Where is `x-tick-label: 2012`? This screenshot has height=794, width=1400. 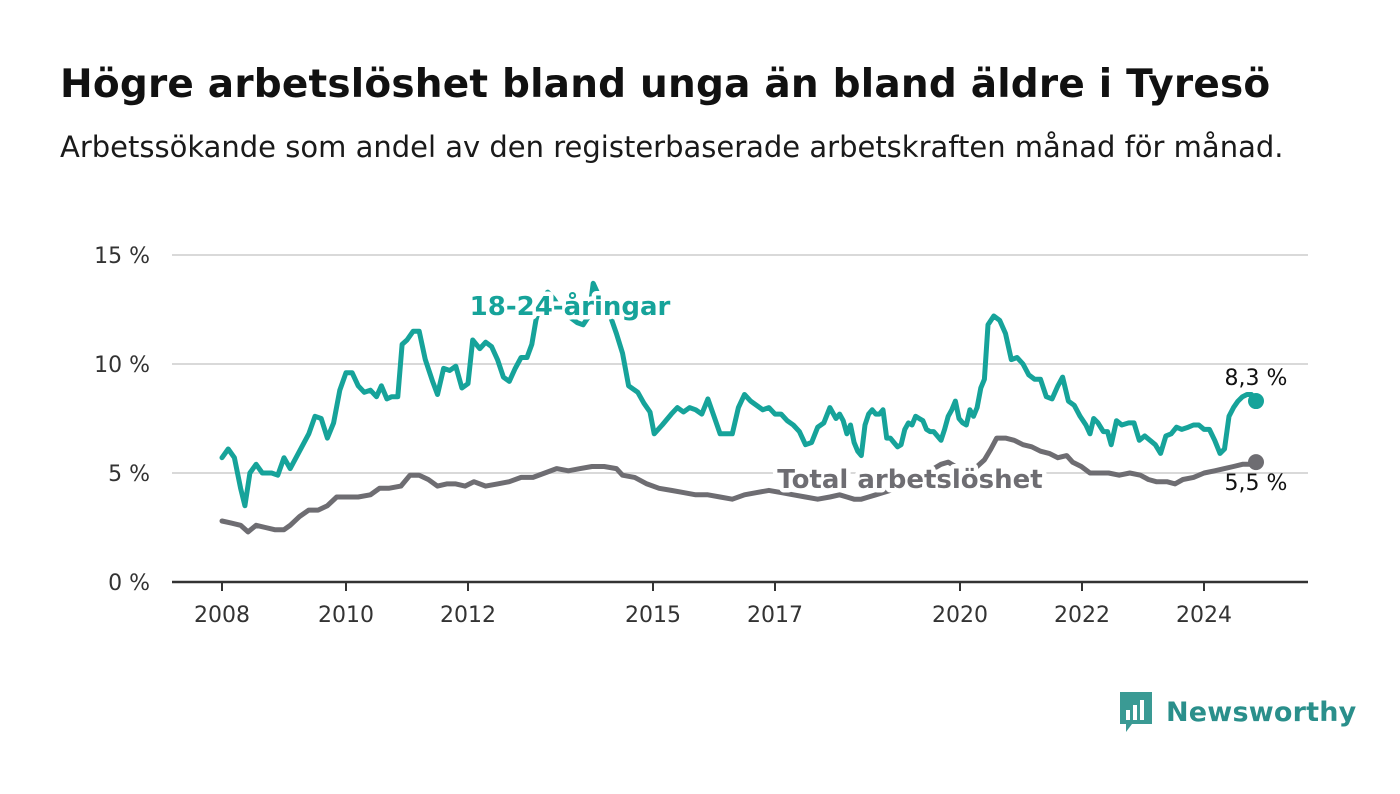 x-tick-label: 2012 is located at coordinates (468, 615).